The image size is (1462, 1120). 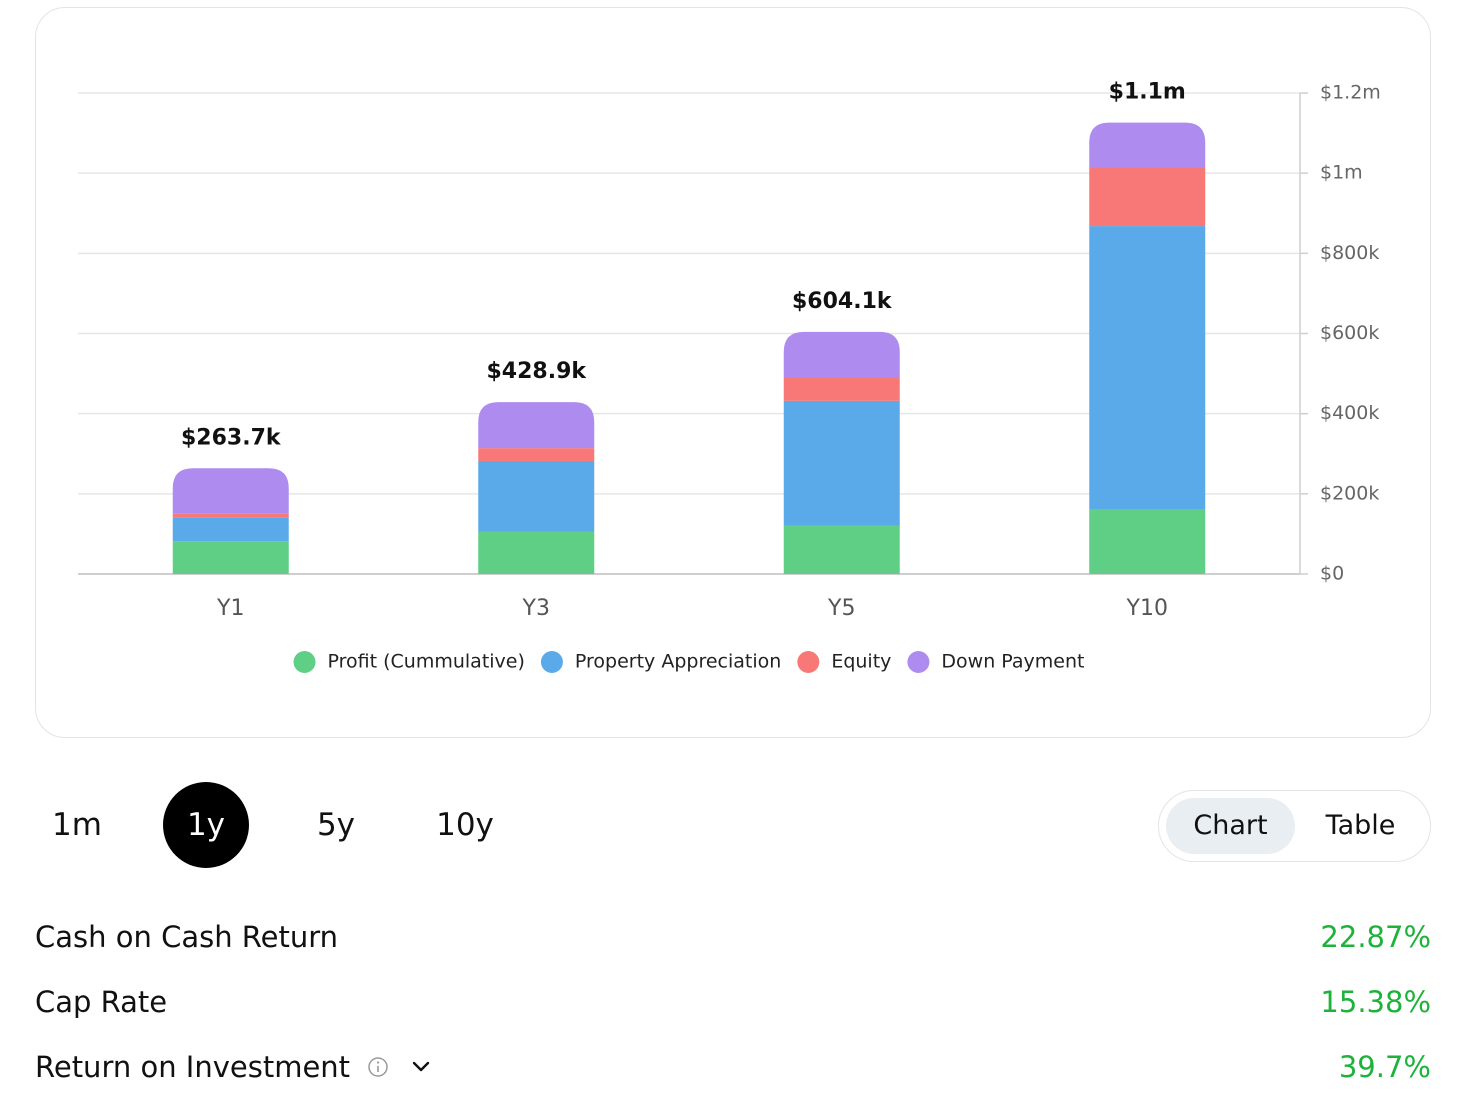 I want to click on total-label: $428.9k, so click(x=536, y=371).